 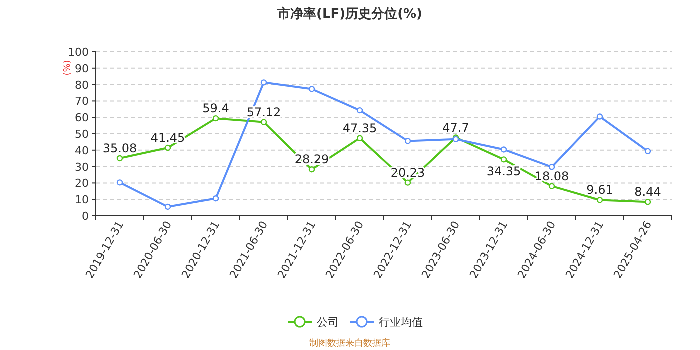 What do you see at coordinates (328, 322) in the screenshot?
I see `legend-label: 公司` at bounding box center [328, 322].